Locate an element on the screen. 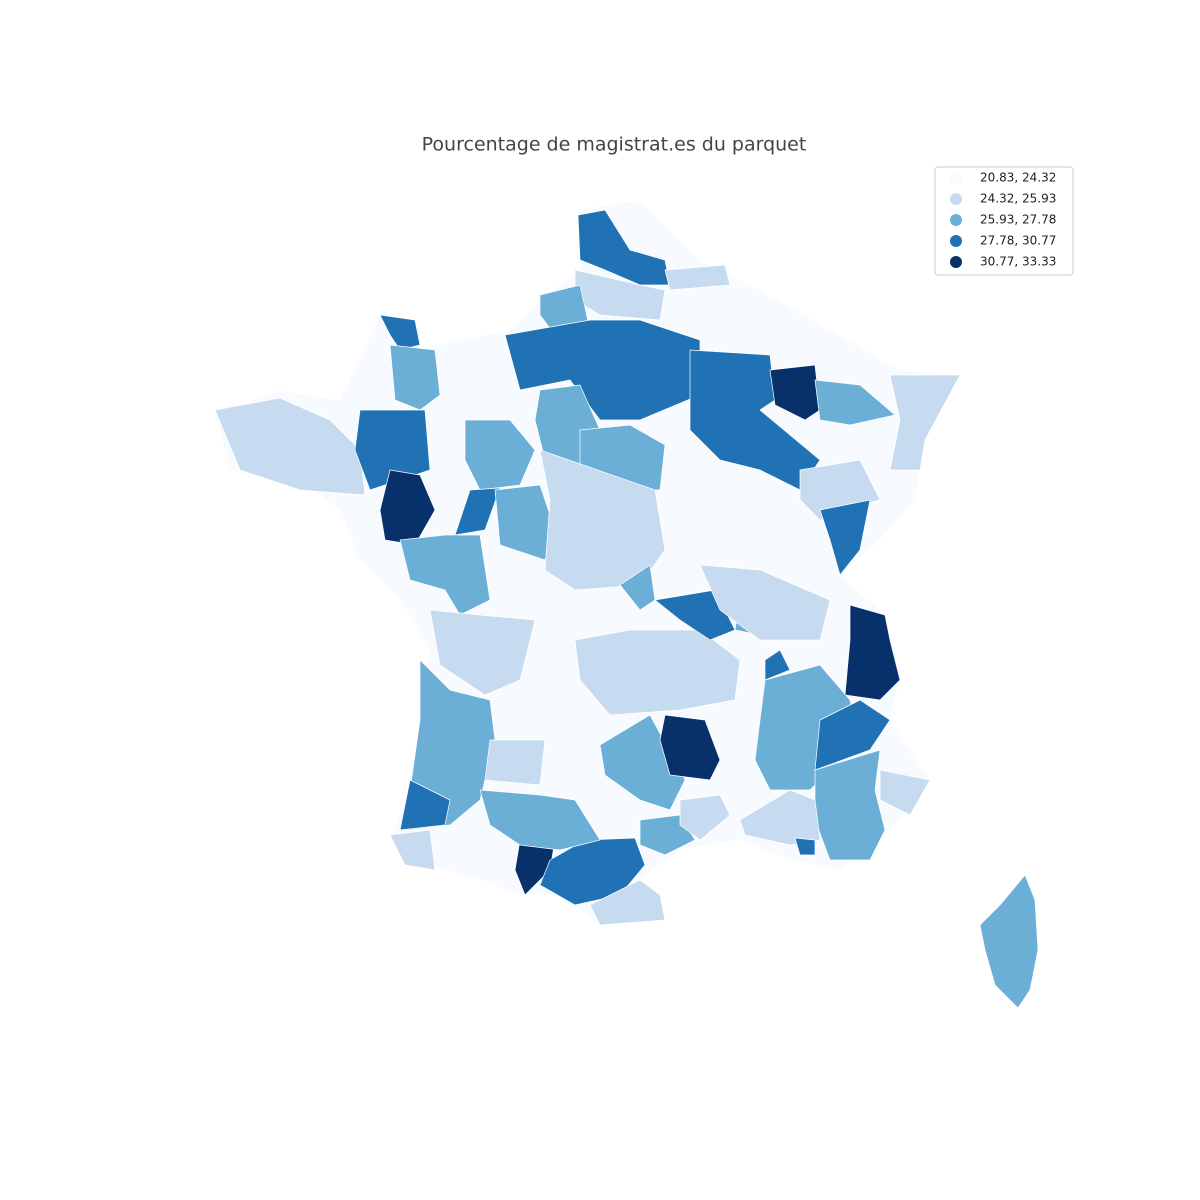  legend-label: 20.83, 24.32 is located at coordinates (1018, 178).